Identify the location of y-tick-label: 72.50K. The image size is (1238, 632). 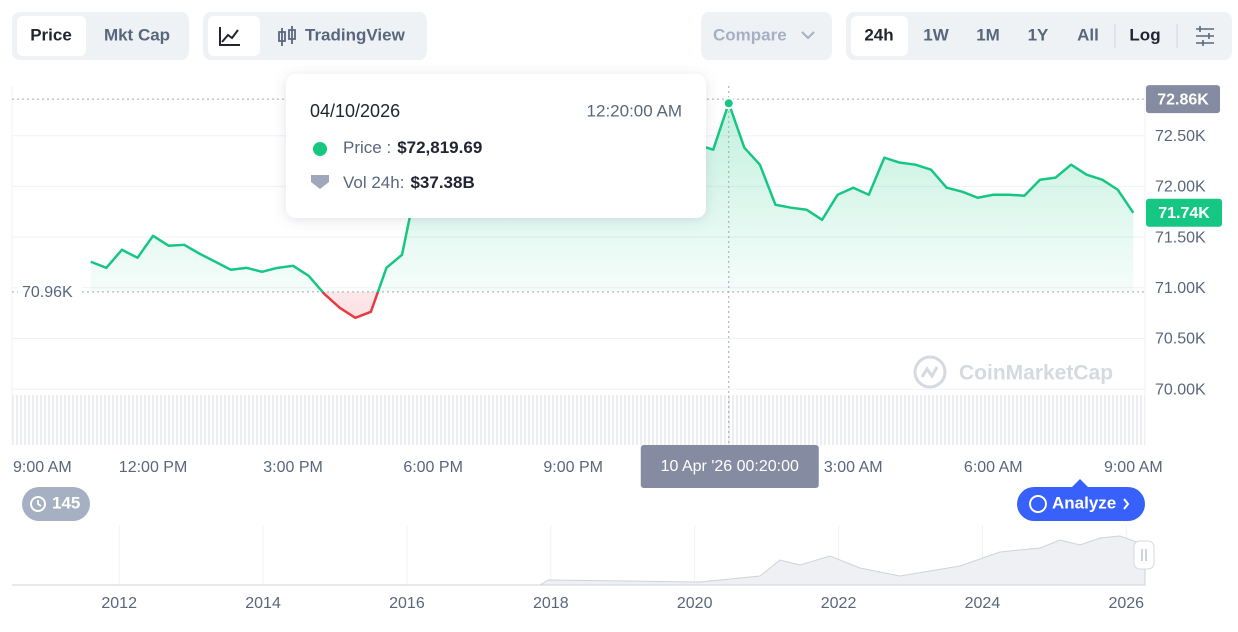
(1180, 136).